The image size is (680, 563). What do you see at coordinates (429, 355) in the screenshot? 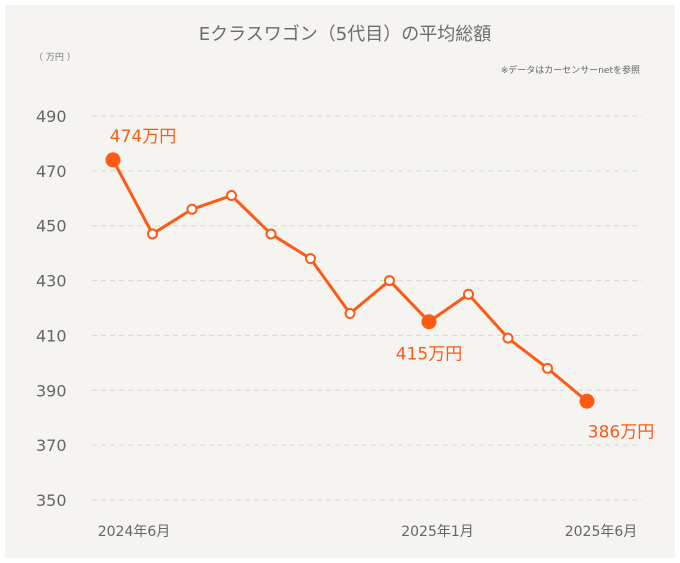
I see `data-label: 415万円` at bounding box center [429, 355].